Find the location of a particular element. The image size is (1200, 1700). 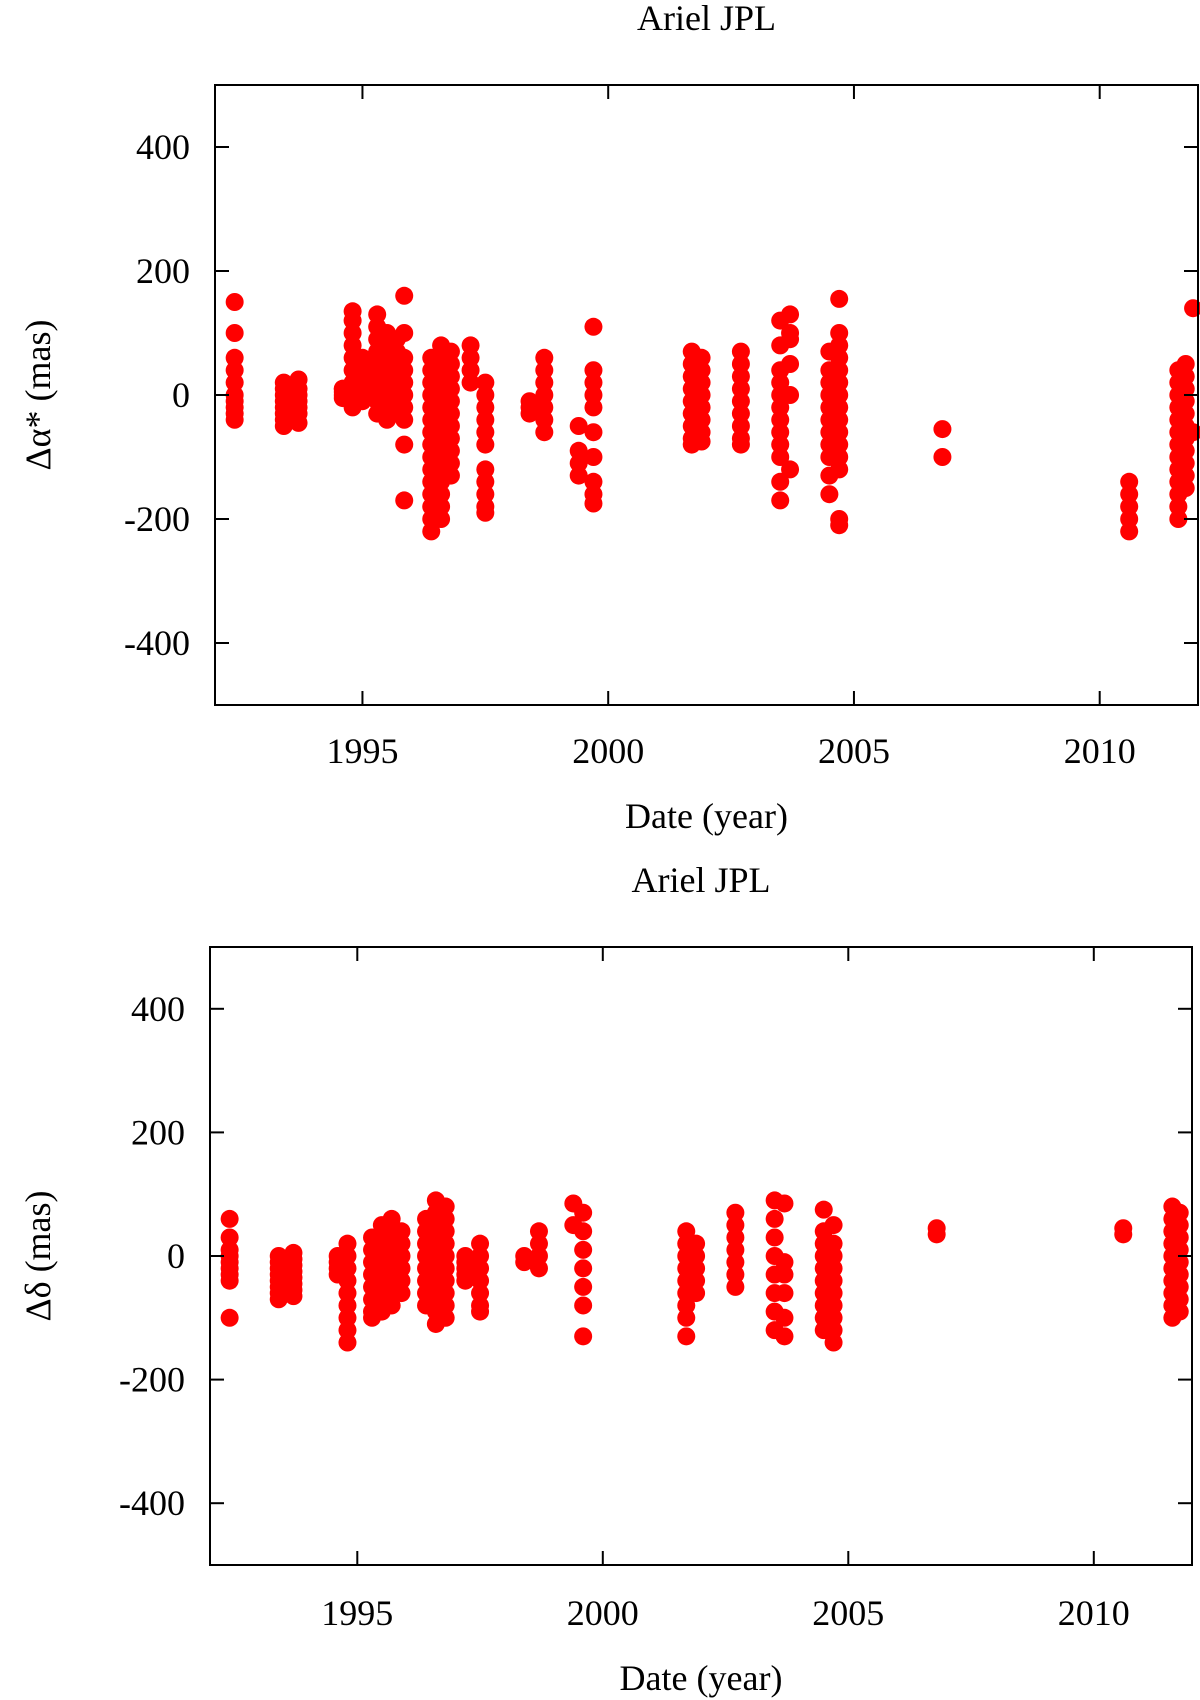

y-tick-label: 200 is located at coordinates (158, 1132).